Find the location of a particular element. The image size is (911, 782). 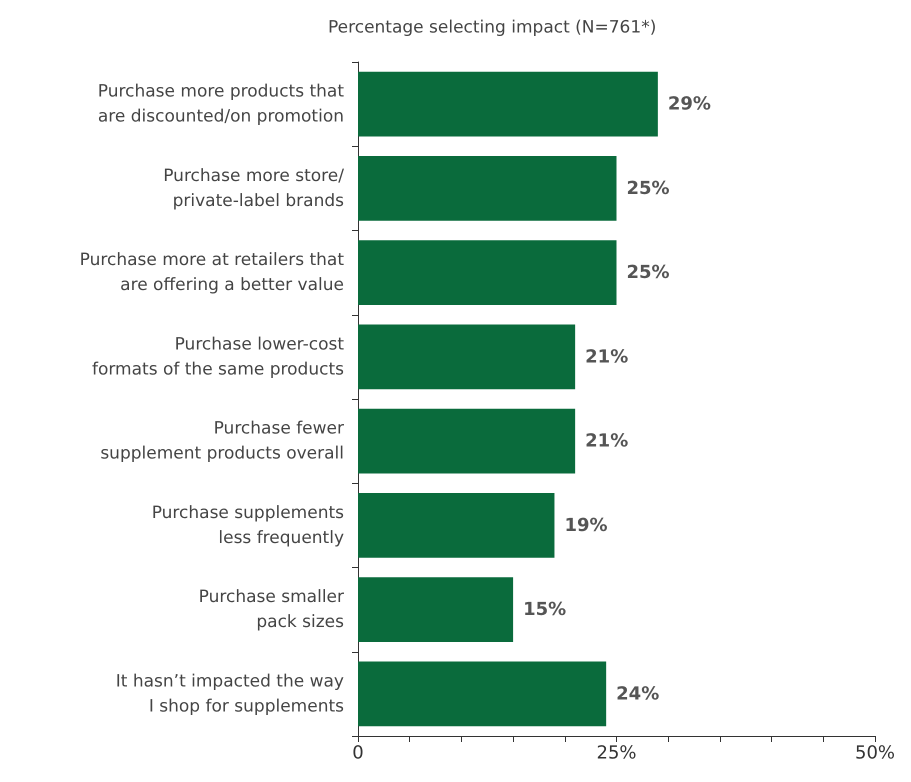

y-tick-label: Purchase more products that are discounted/on promotion is located at coordinates (221, 104).